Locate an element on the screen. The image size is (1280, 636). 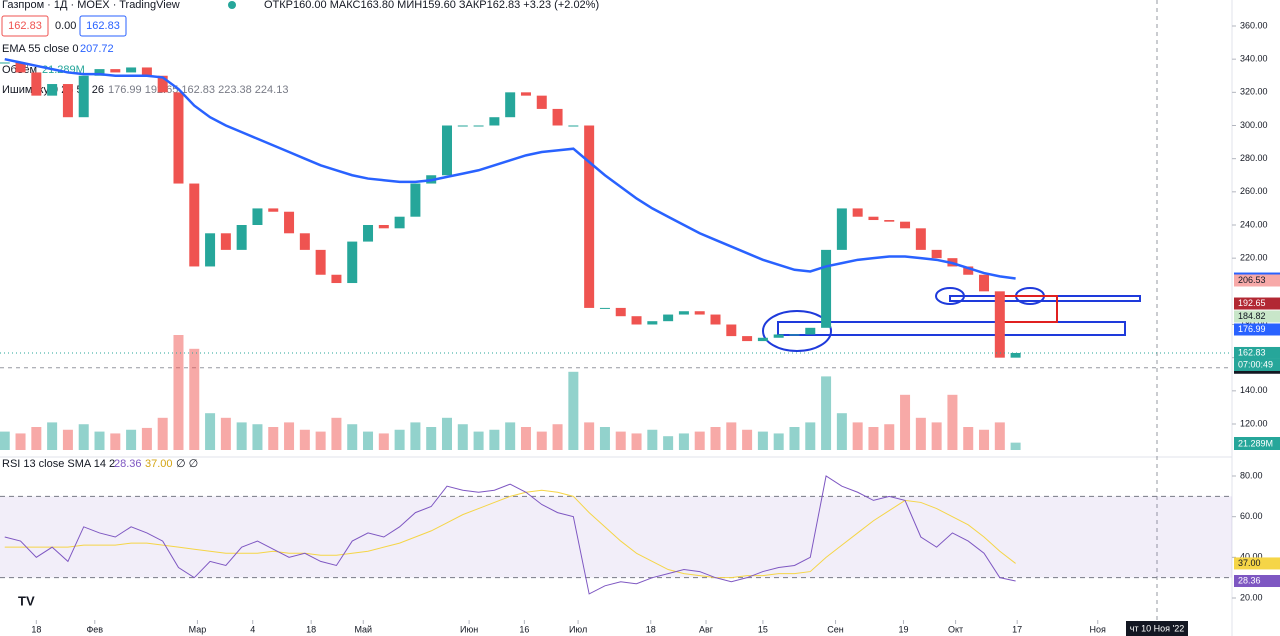
ema-legend-value: 207.72 is located at coordinates (97, 49).